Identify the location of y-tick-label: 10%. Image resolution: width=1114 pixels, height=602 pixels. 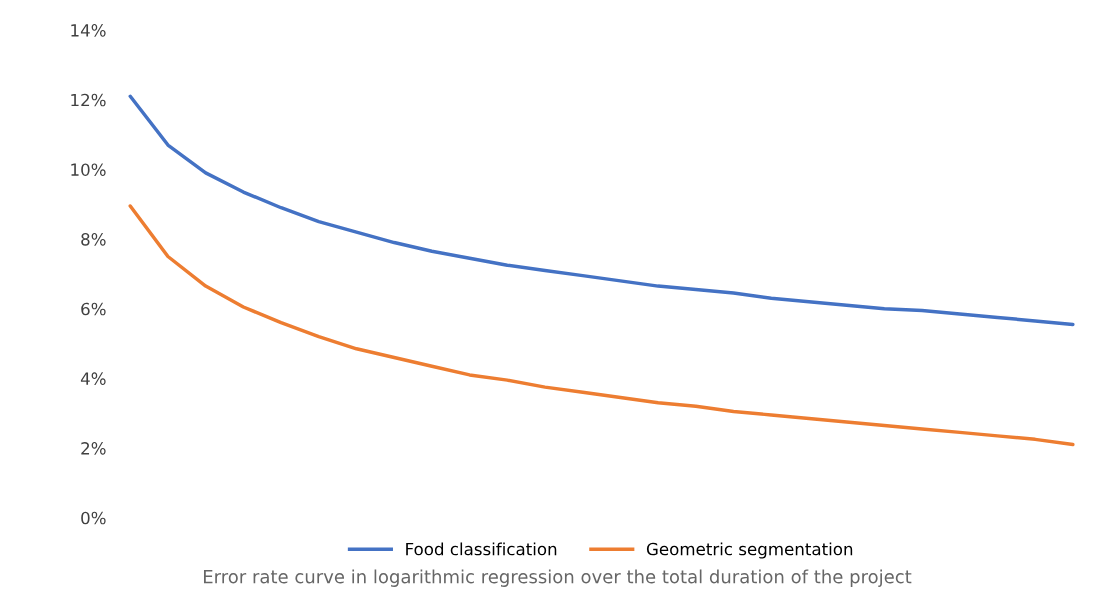
(88, 169).